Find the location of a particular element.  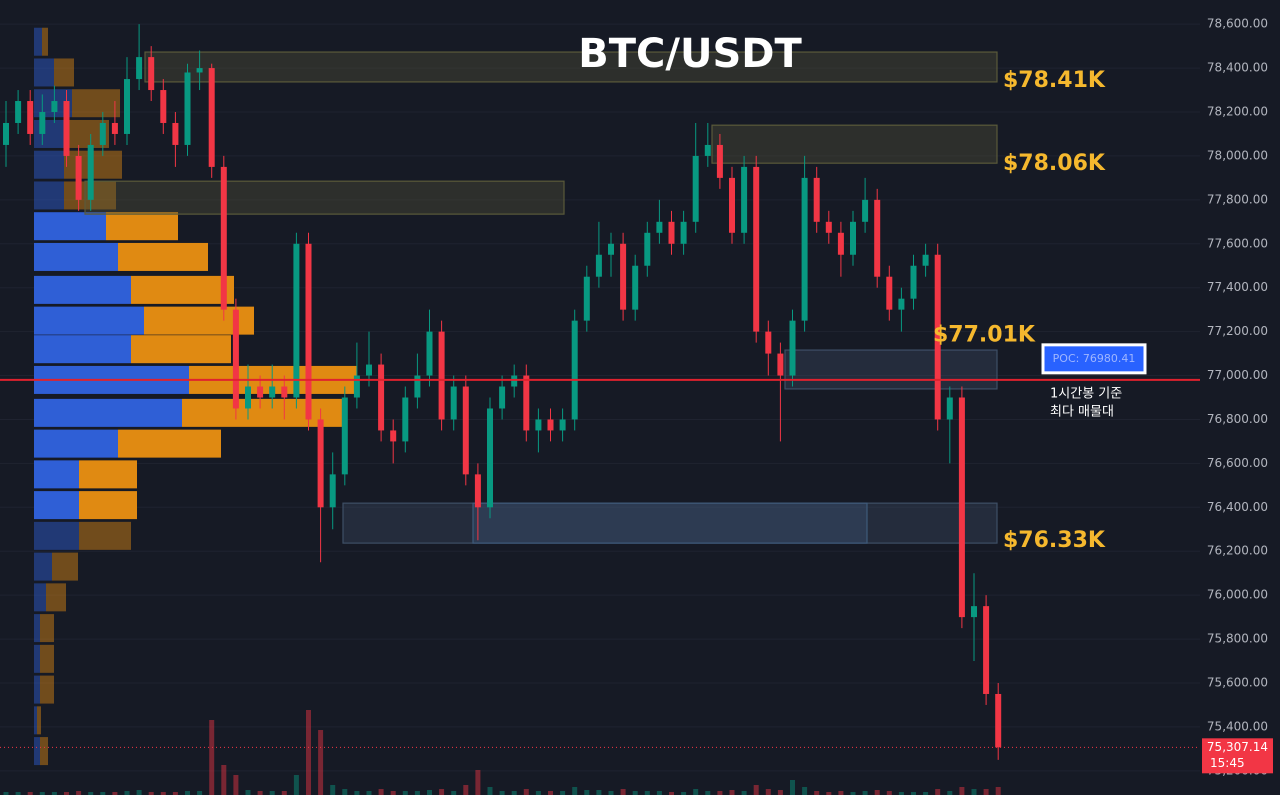

poc-note: 1시간봉 기준 is located at coordinates (1086, 393).